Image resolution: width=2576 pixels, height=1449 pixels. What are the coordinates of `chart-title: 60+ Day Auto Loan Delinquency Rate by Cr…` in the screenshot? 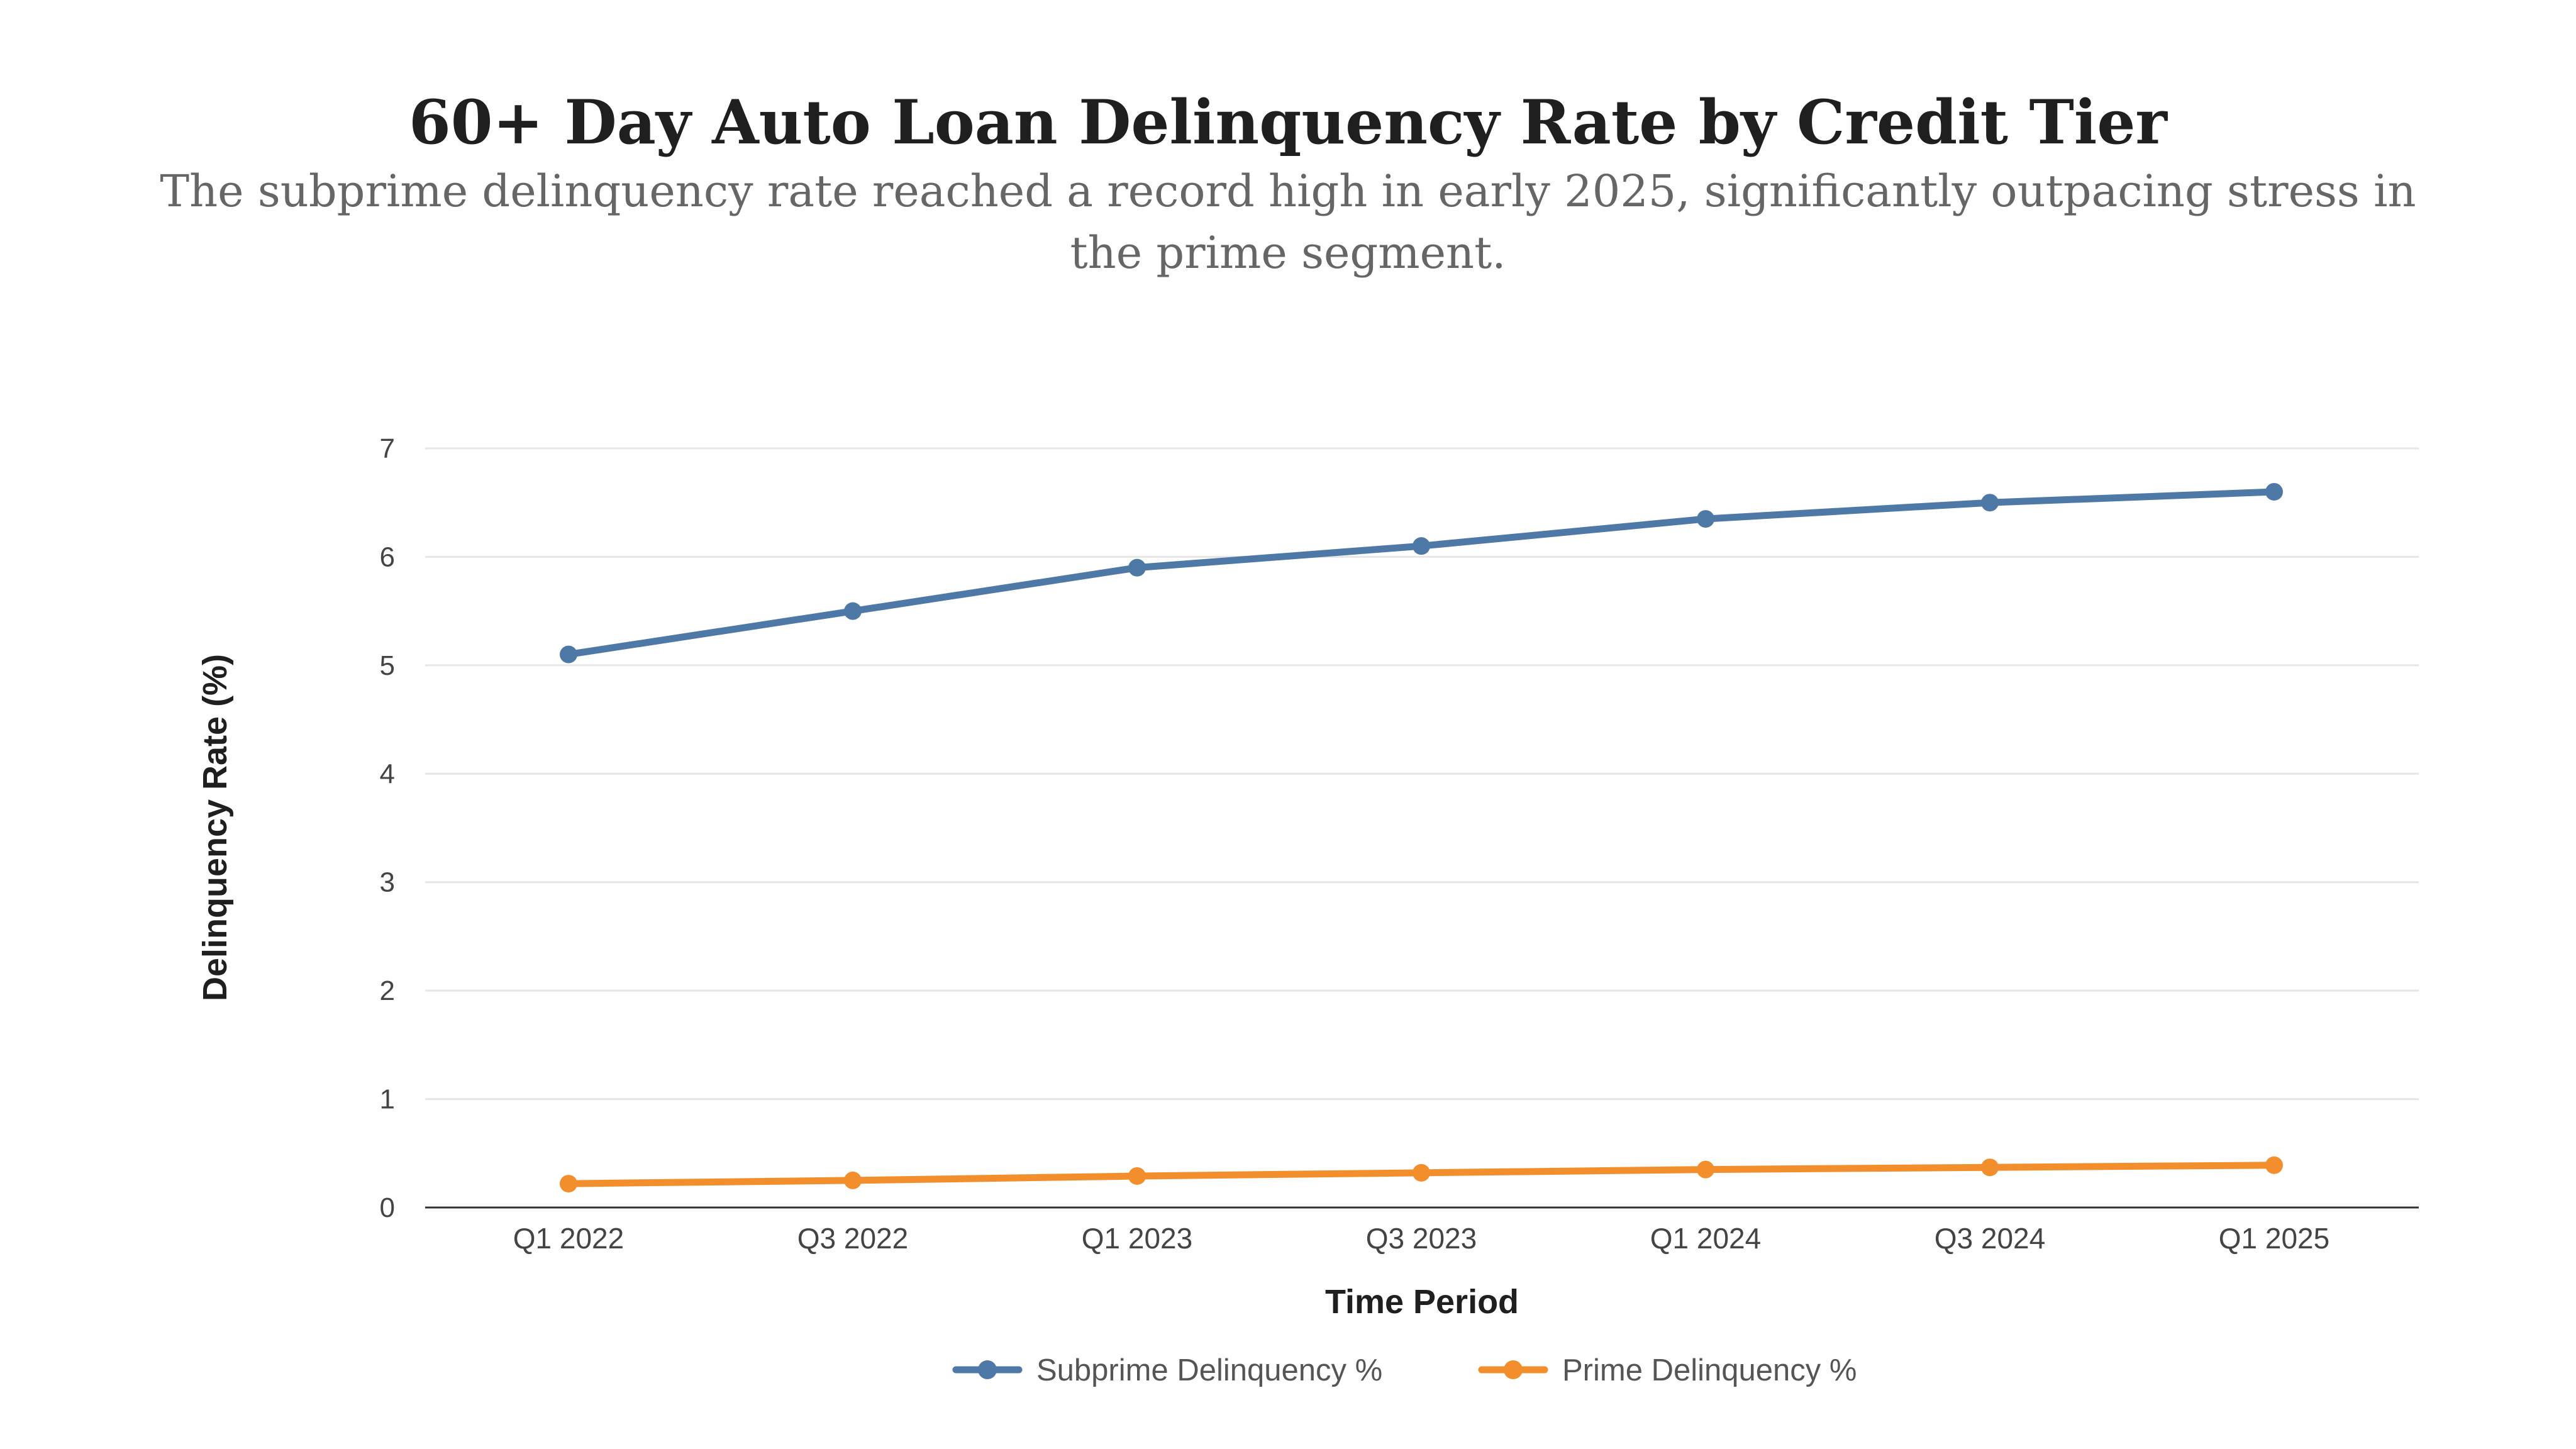 It's located at (1288, 122).